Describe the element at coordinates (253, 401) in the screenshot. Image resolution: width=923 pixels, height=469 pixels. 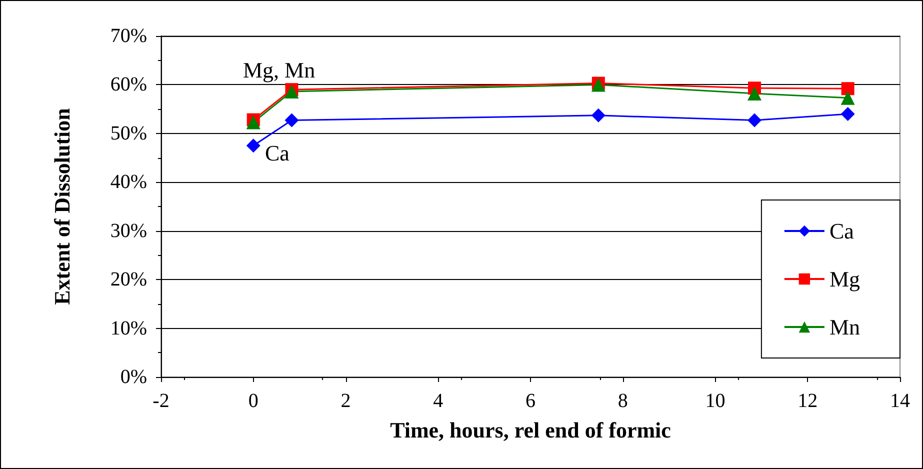
I see `x-tick-label: 0` at that location.